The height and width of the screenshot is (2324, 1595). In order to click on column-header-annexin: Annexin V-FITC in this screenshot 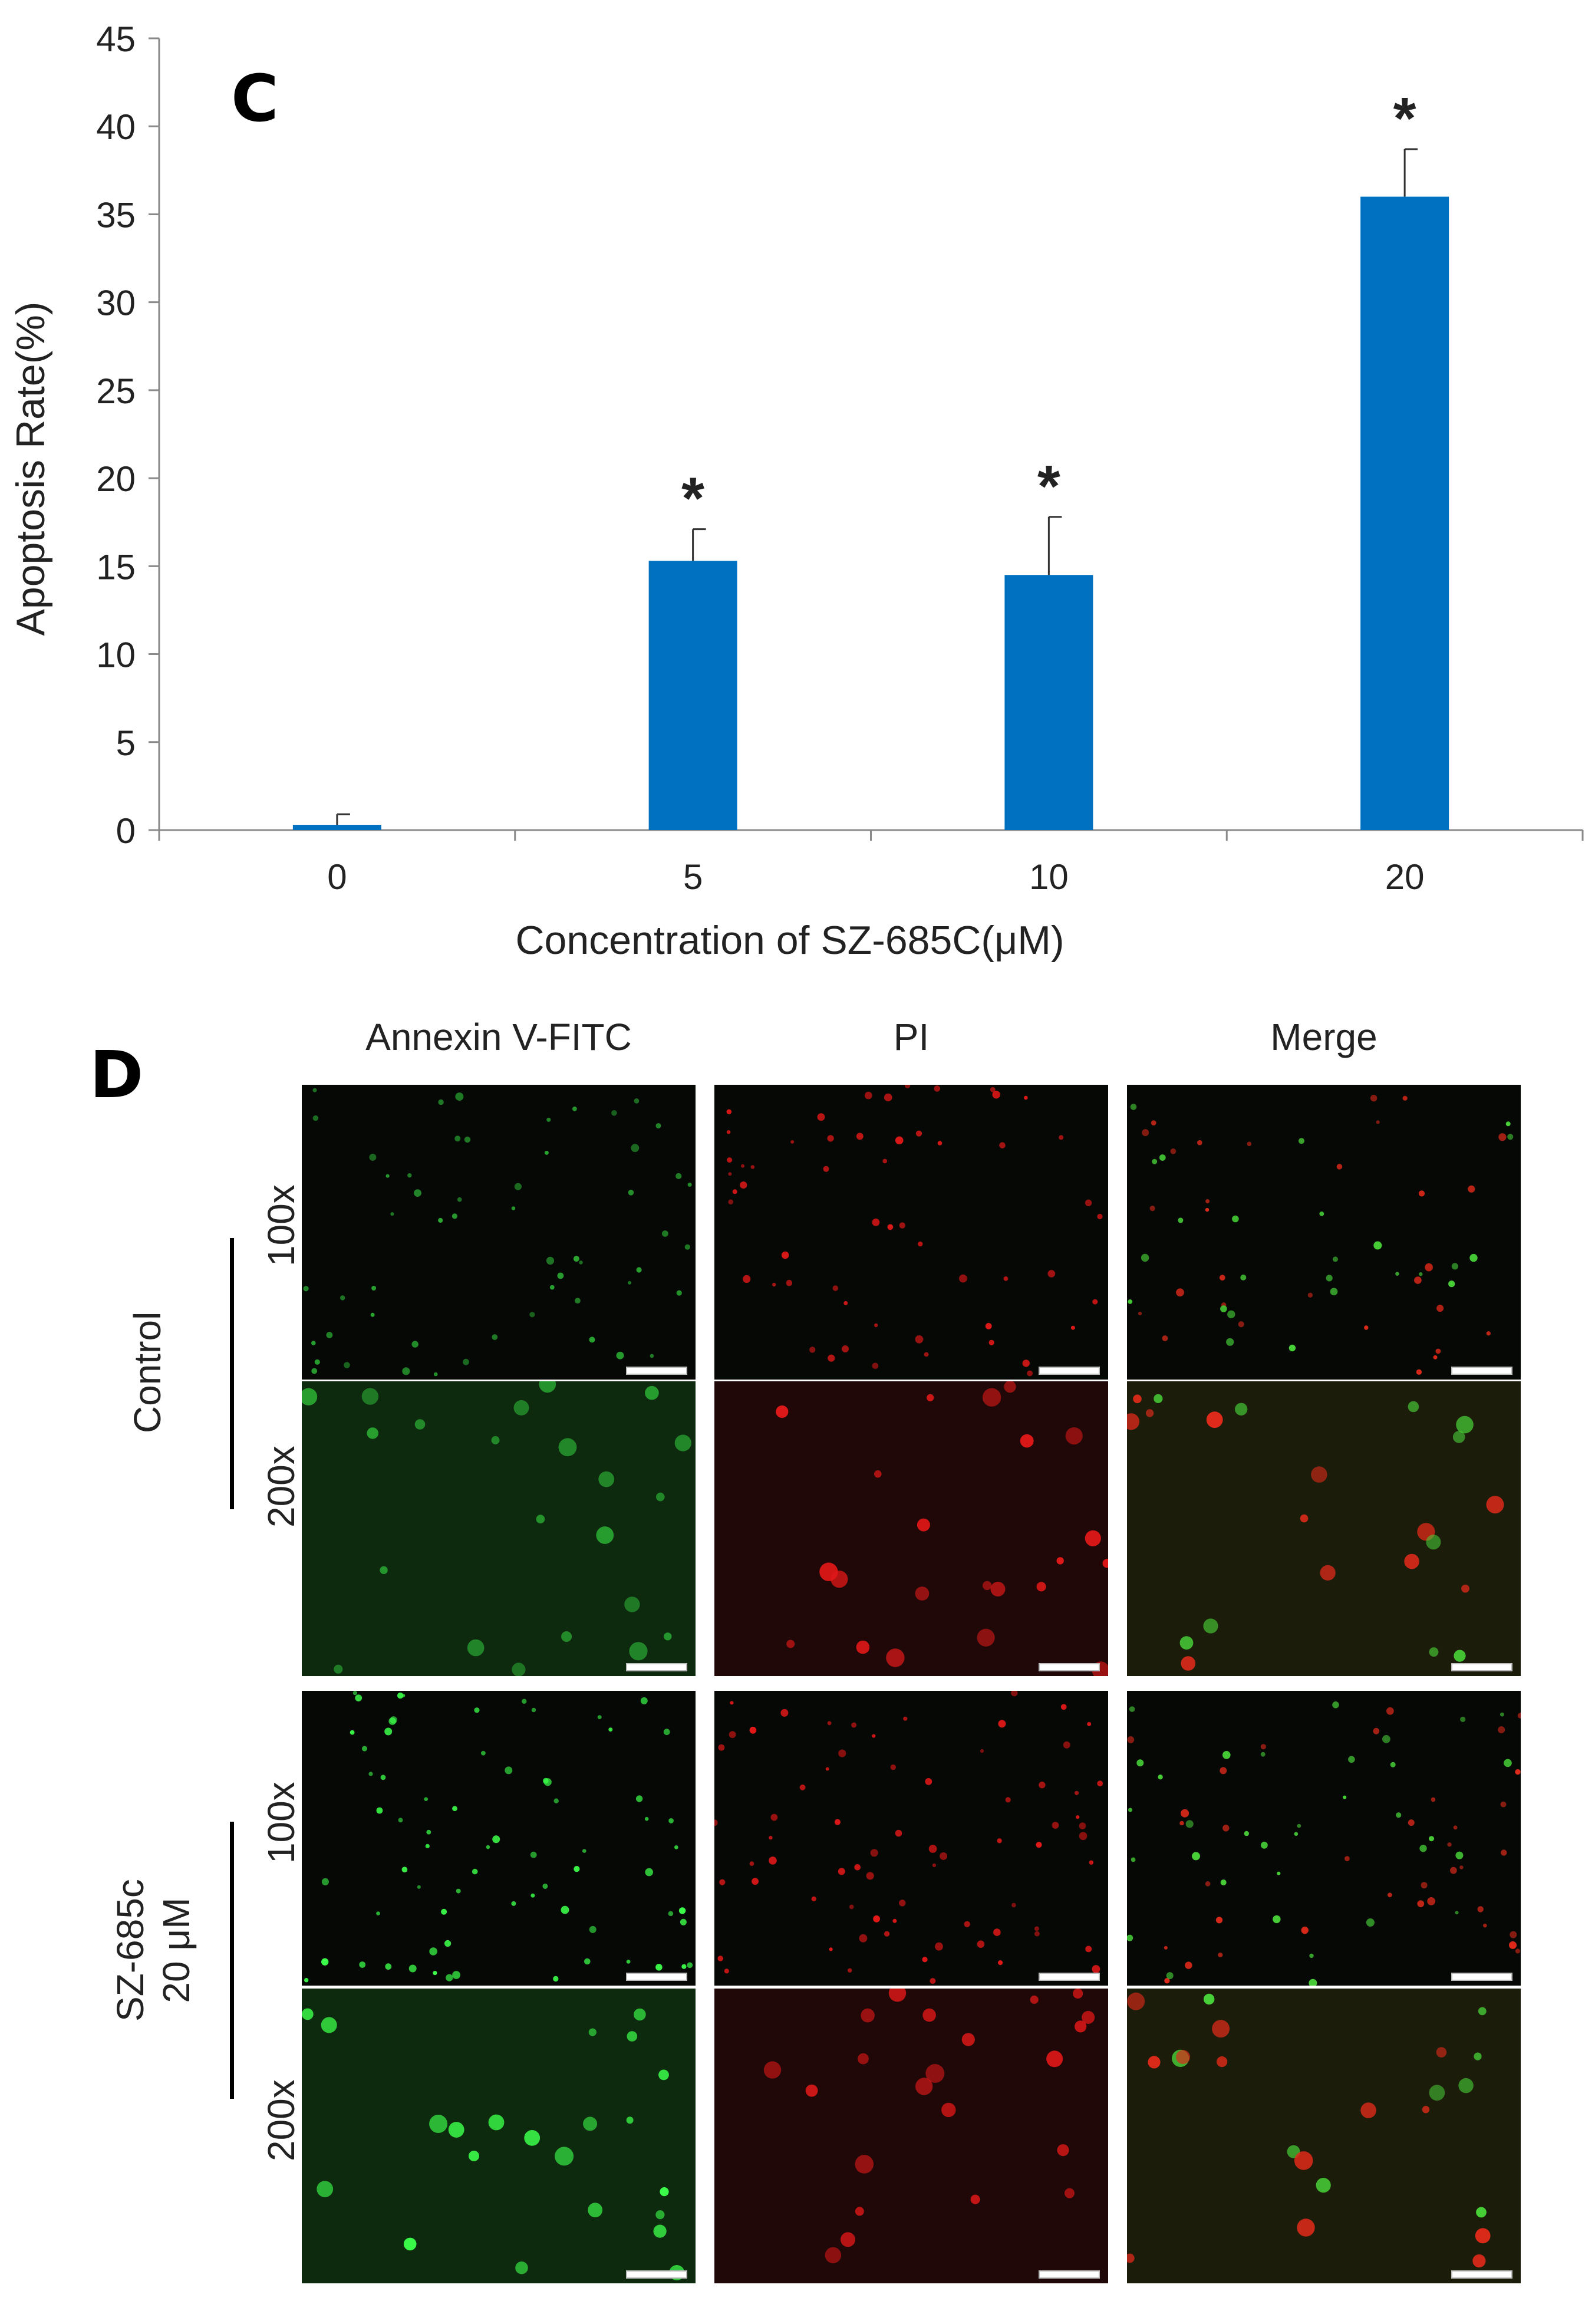, I will do `click(499, 1037)`.